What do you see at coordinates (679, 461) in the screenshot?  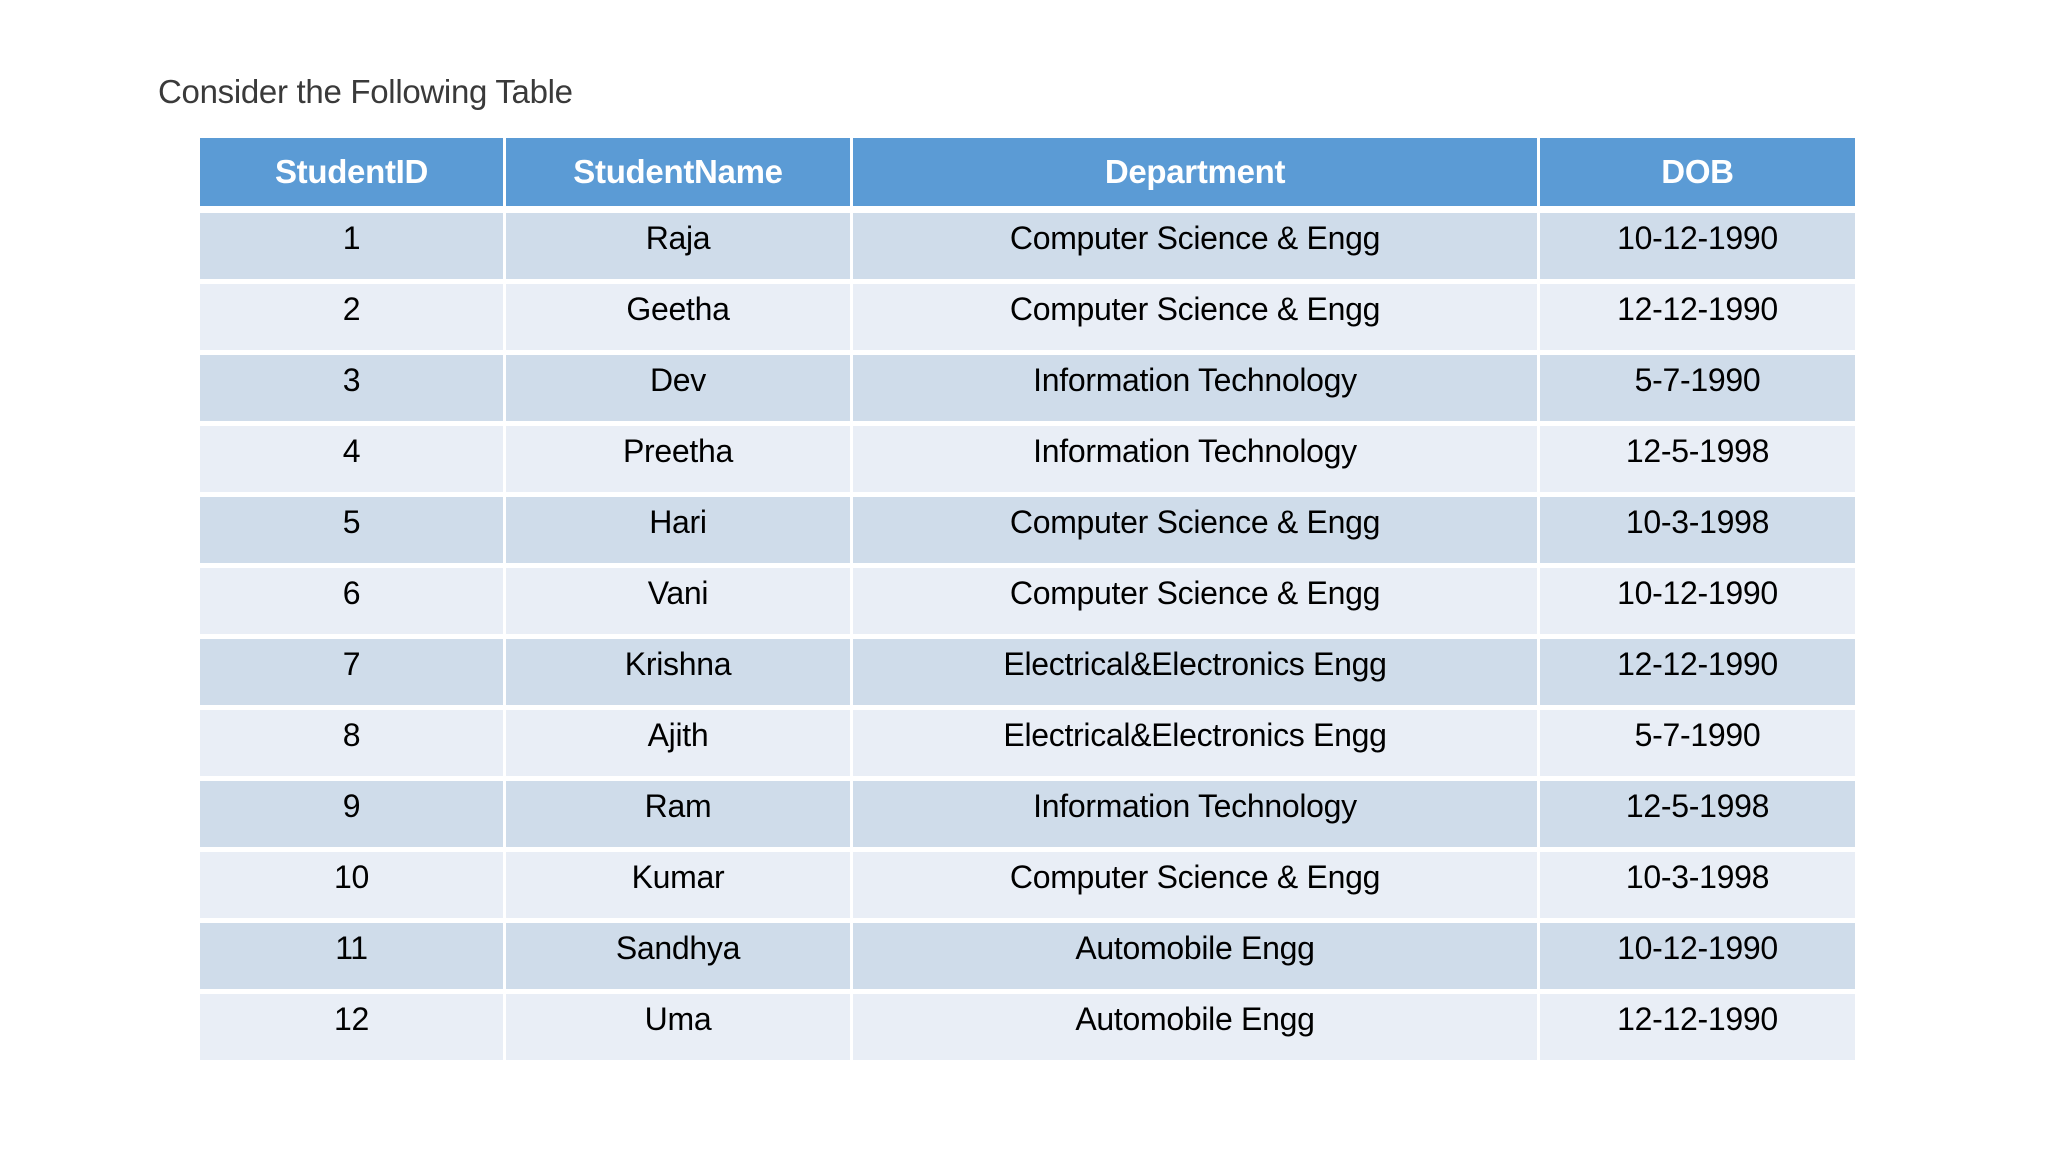 I see `cell-studentname: Preetha` at bounding box center [679, 461].